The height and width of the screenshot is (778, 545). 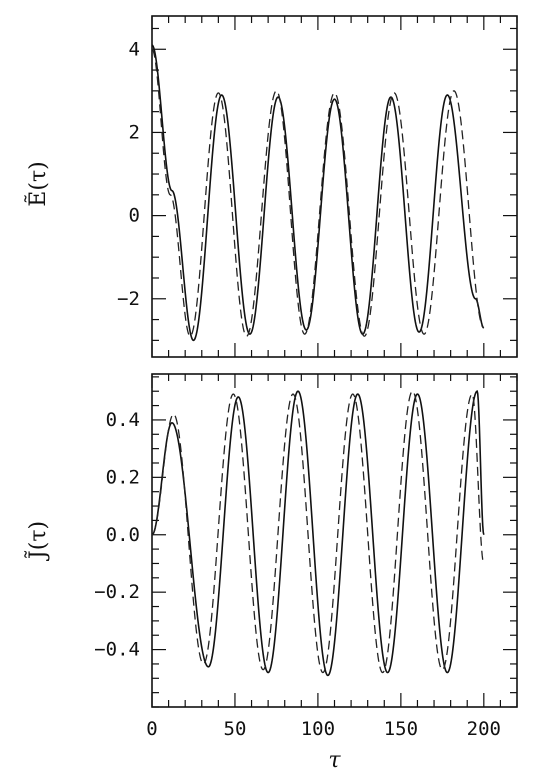 What do you see at coordinates (117, 592) in the screenshot?
I see `y-tick-label: −0.2` at bounding box center [117, 592].